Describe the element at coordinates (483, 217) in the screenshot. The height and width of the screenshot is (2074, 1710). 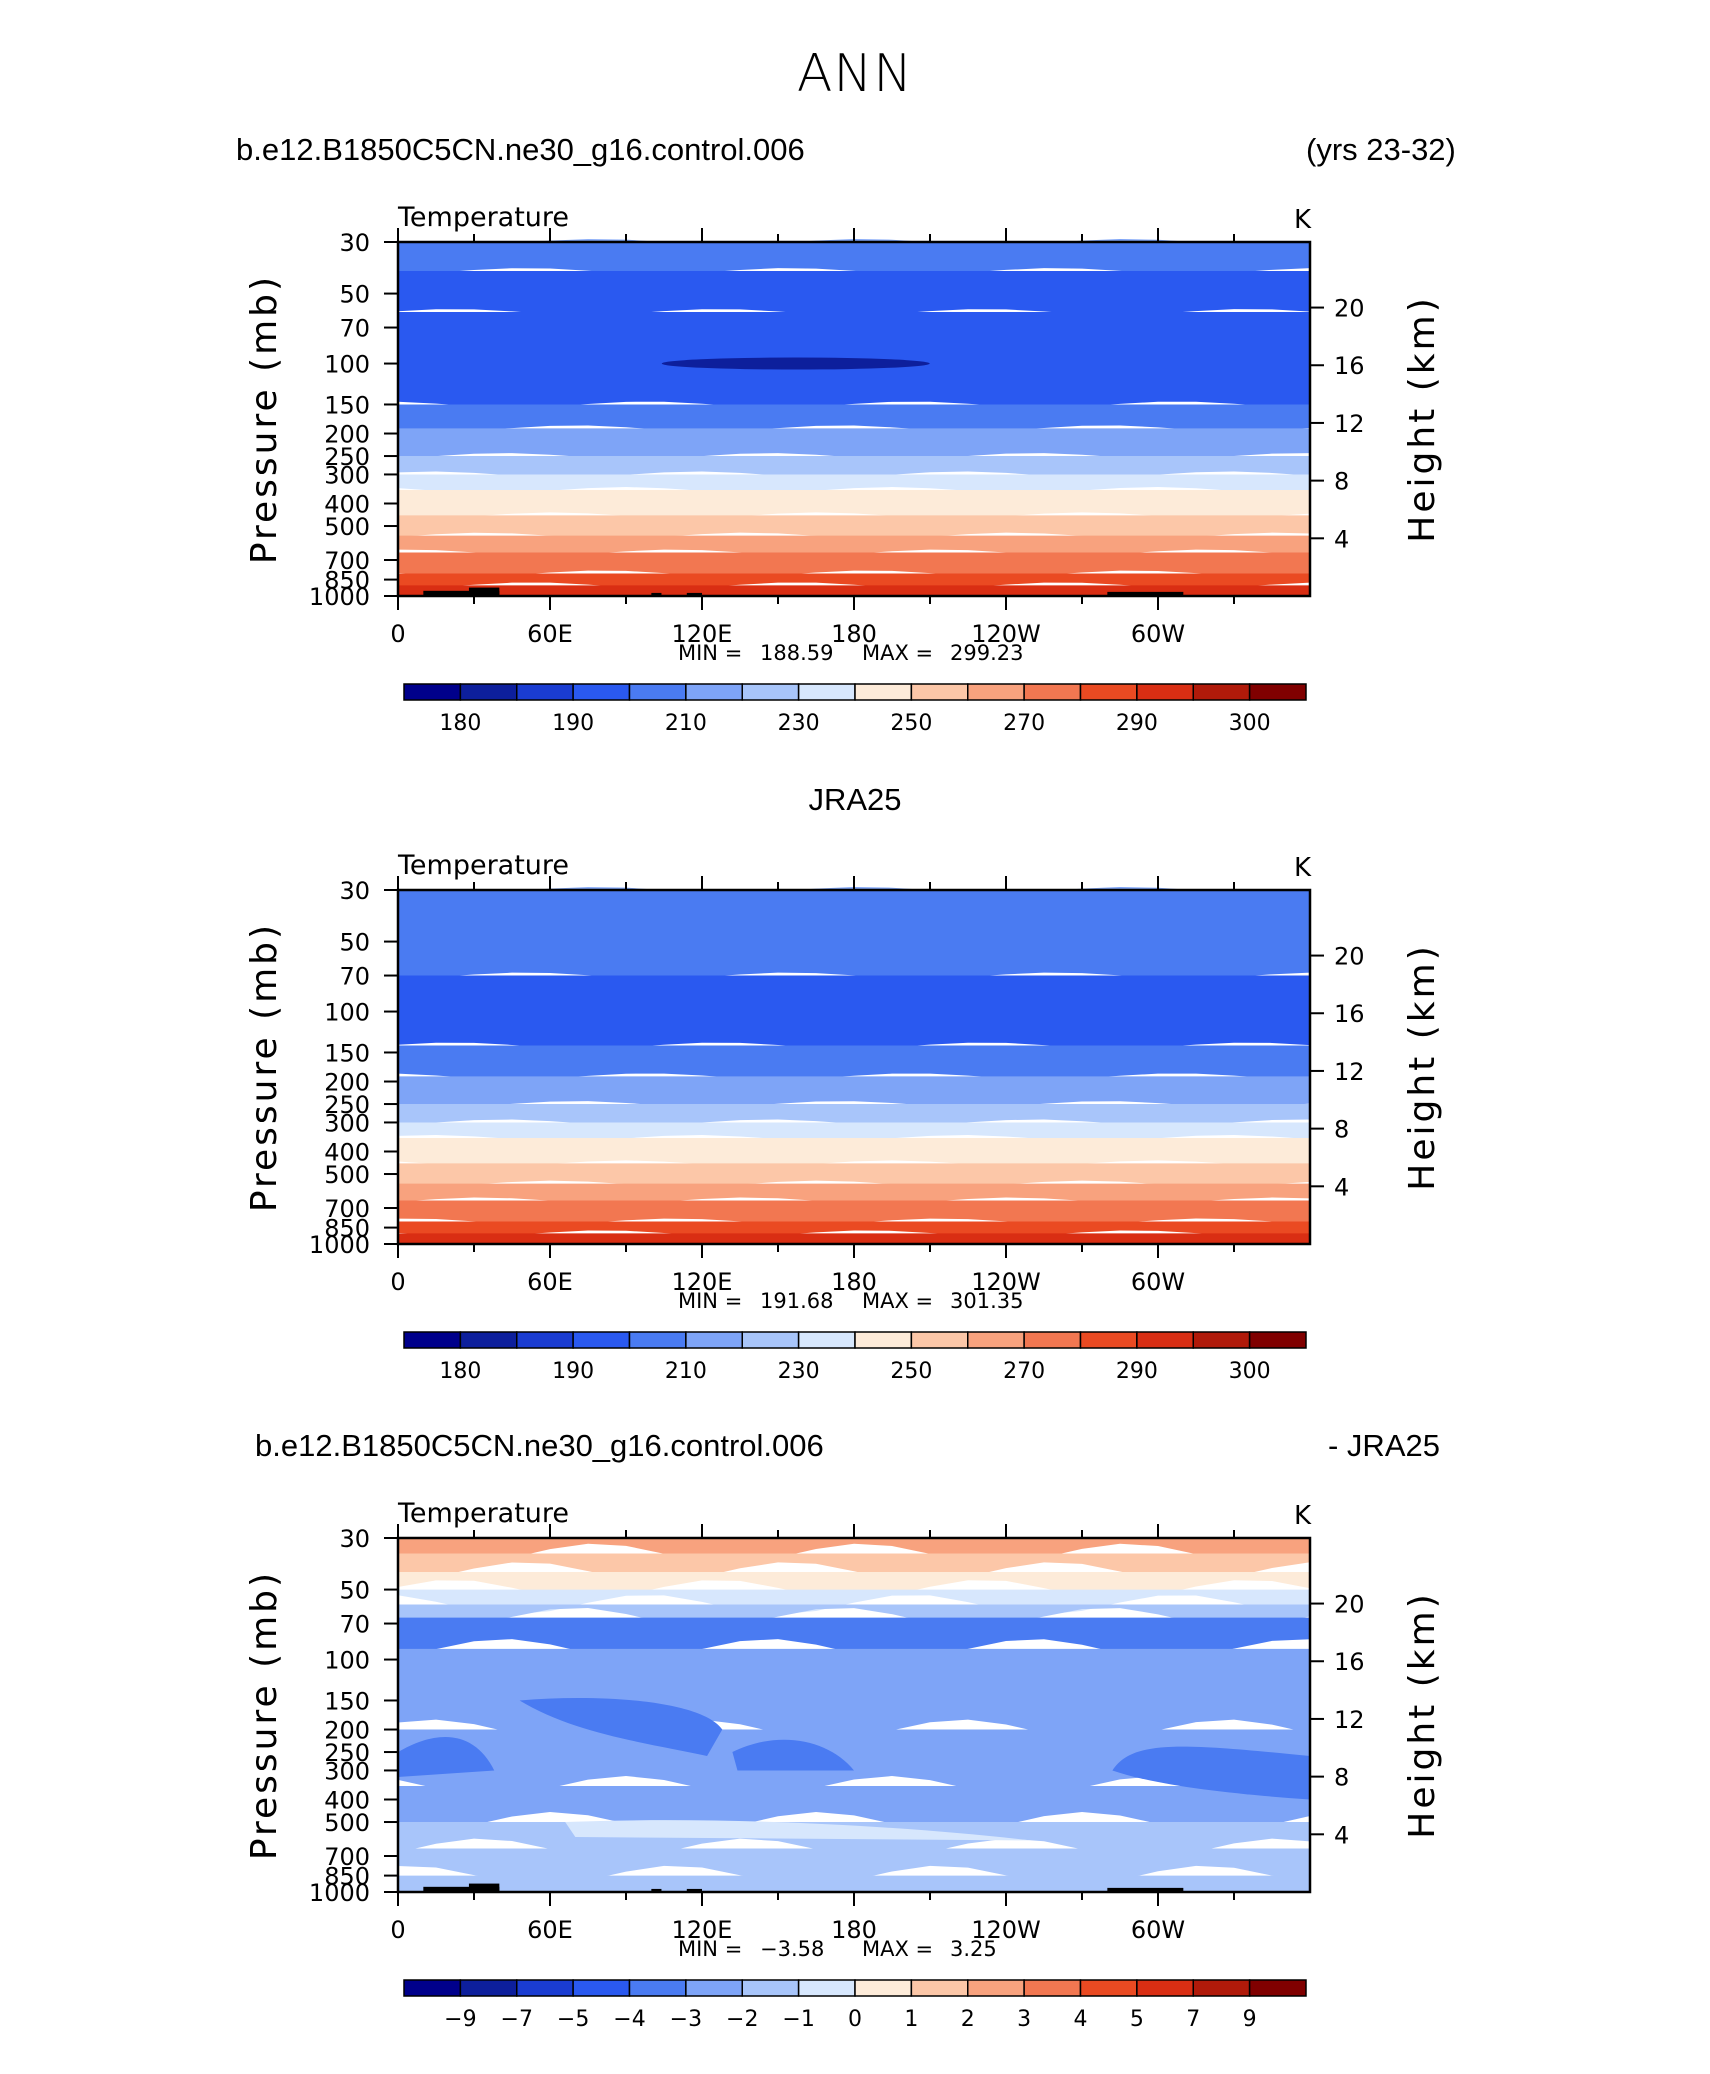
I see `plot-title: Temperature` at that location.